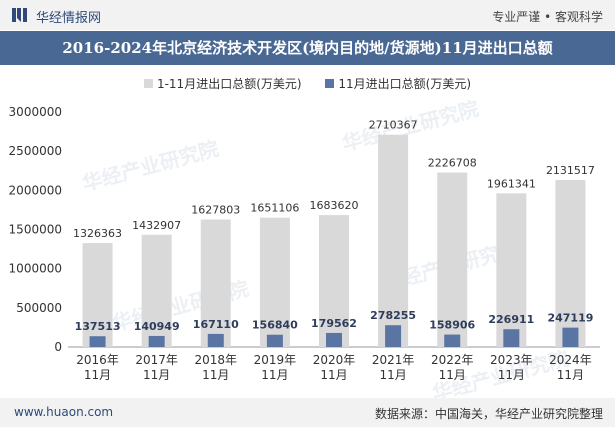  Describe the element at coordinates (511, 360) in the screenshot. I see `x-tick-label: 2023年` at that location.